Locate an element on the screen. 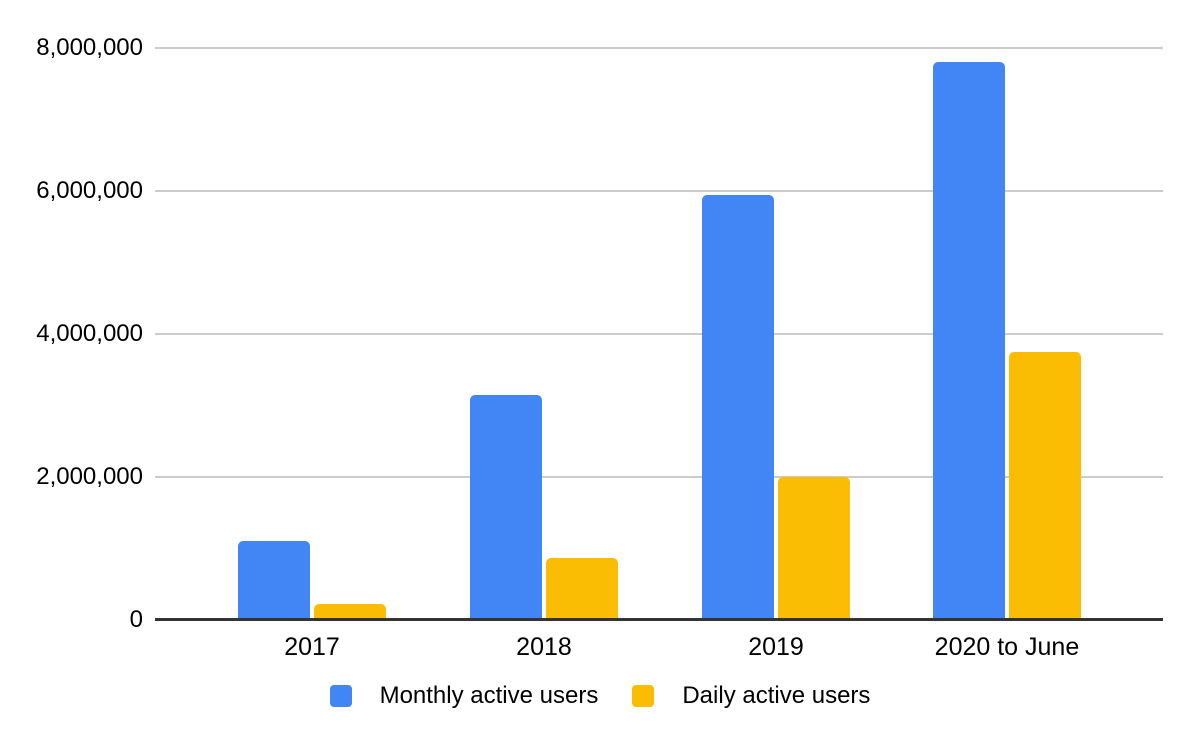 The width and height of the screenshot is (1200, 742). bar-monthly-active-users-2017 is located at coordinates (274, 580).